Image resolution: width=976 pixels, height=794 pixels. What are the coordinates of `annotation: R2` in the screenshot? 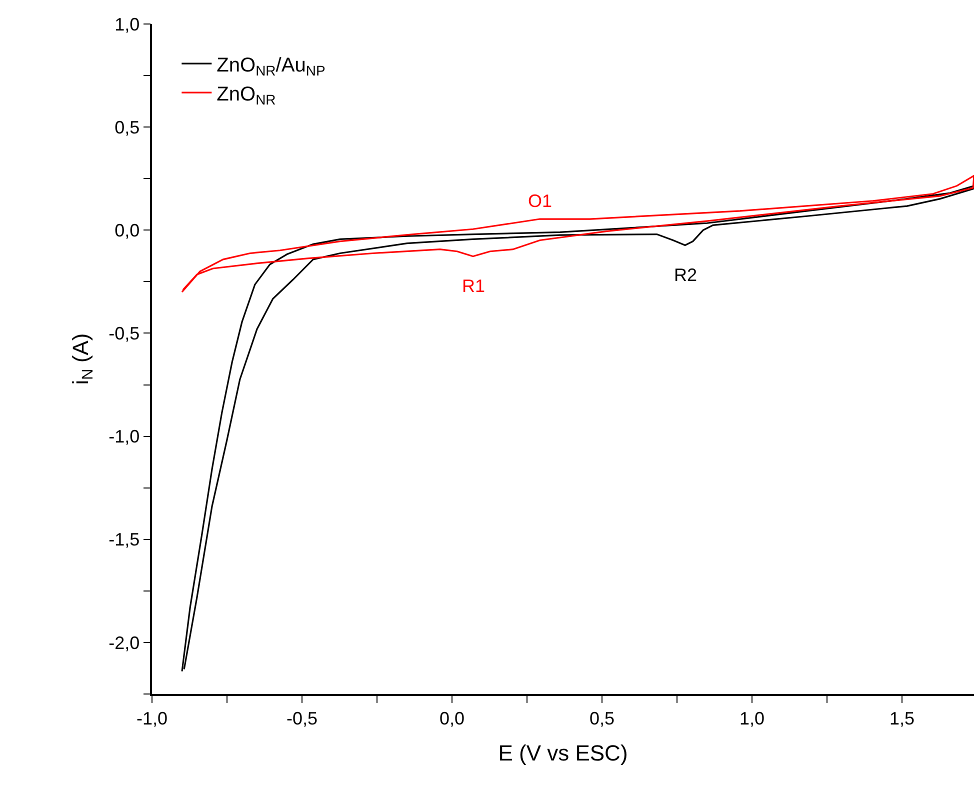 It's located at (686, 275).